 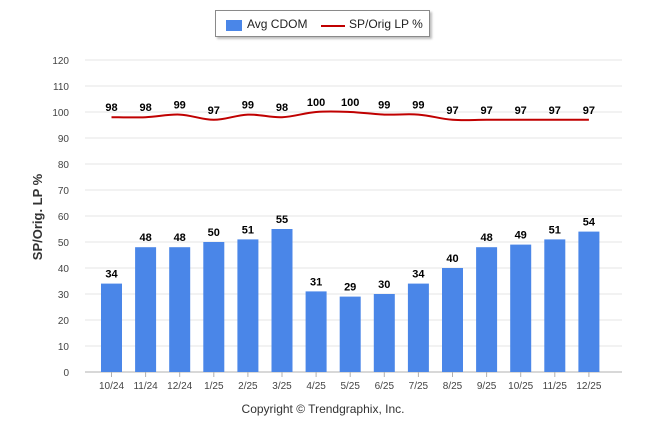 What do you see at coordinates (64, 321) in the screenshot?
I see `y-tick-label: 20` at bounding box center [64, 321].